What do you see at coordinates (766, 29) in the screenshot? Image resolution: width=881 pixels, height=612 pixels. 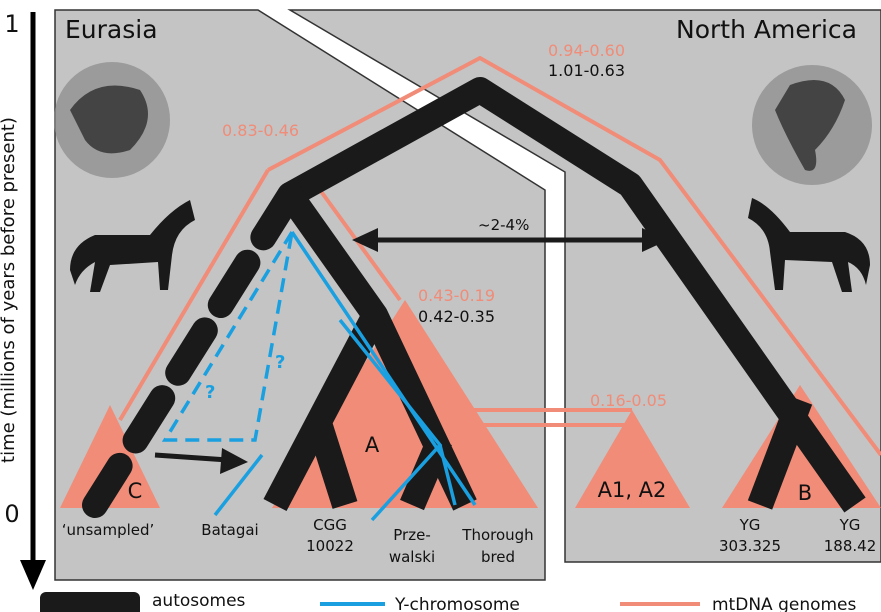 I see `region-right: North America` at bounding box center [766, 29].